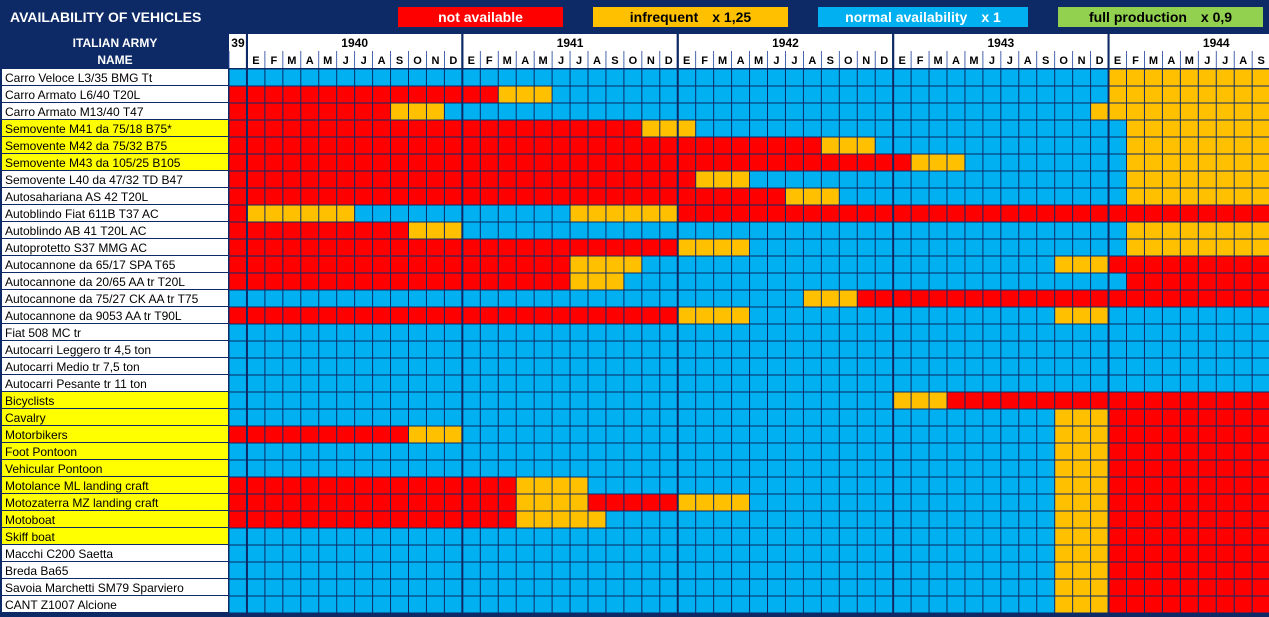  Describe the element at coordinates (30, 537) in the screenshot. I see `row-name: Skiff boat` at that location.